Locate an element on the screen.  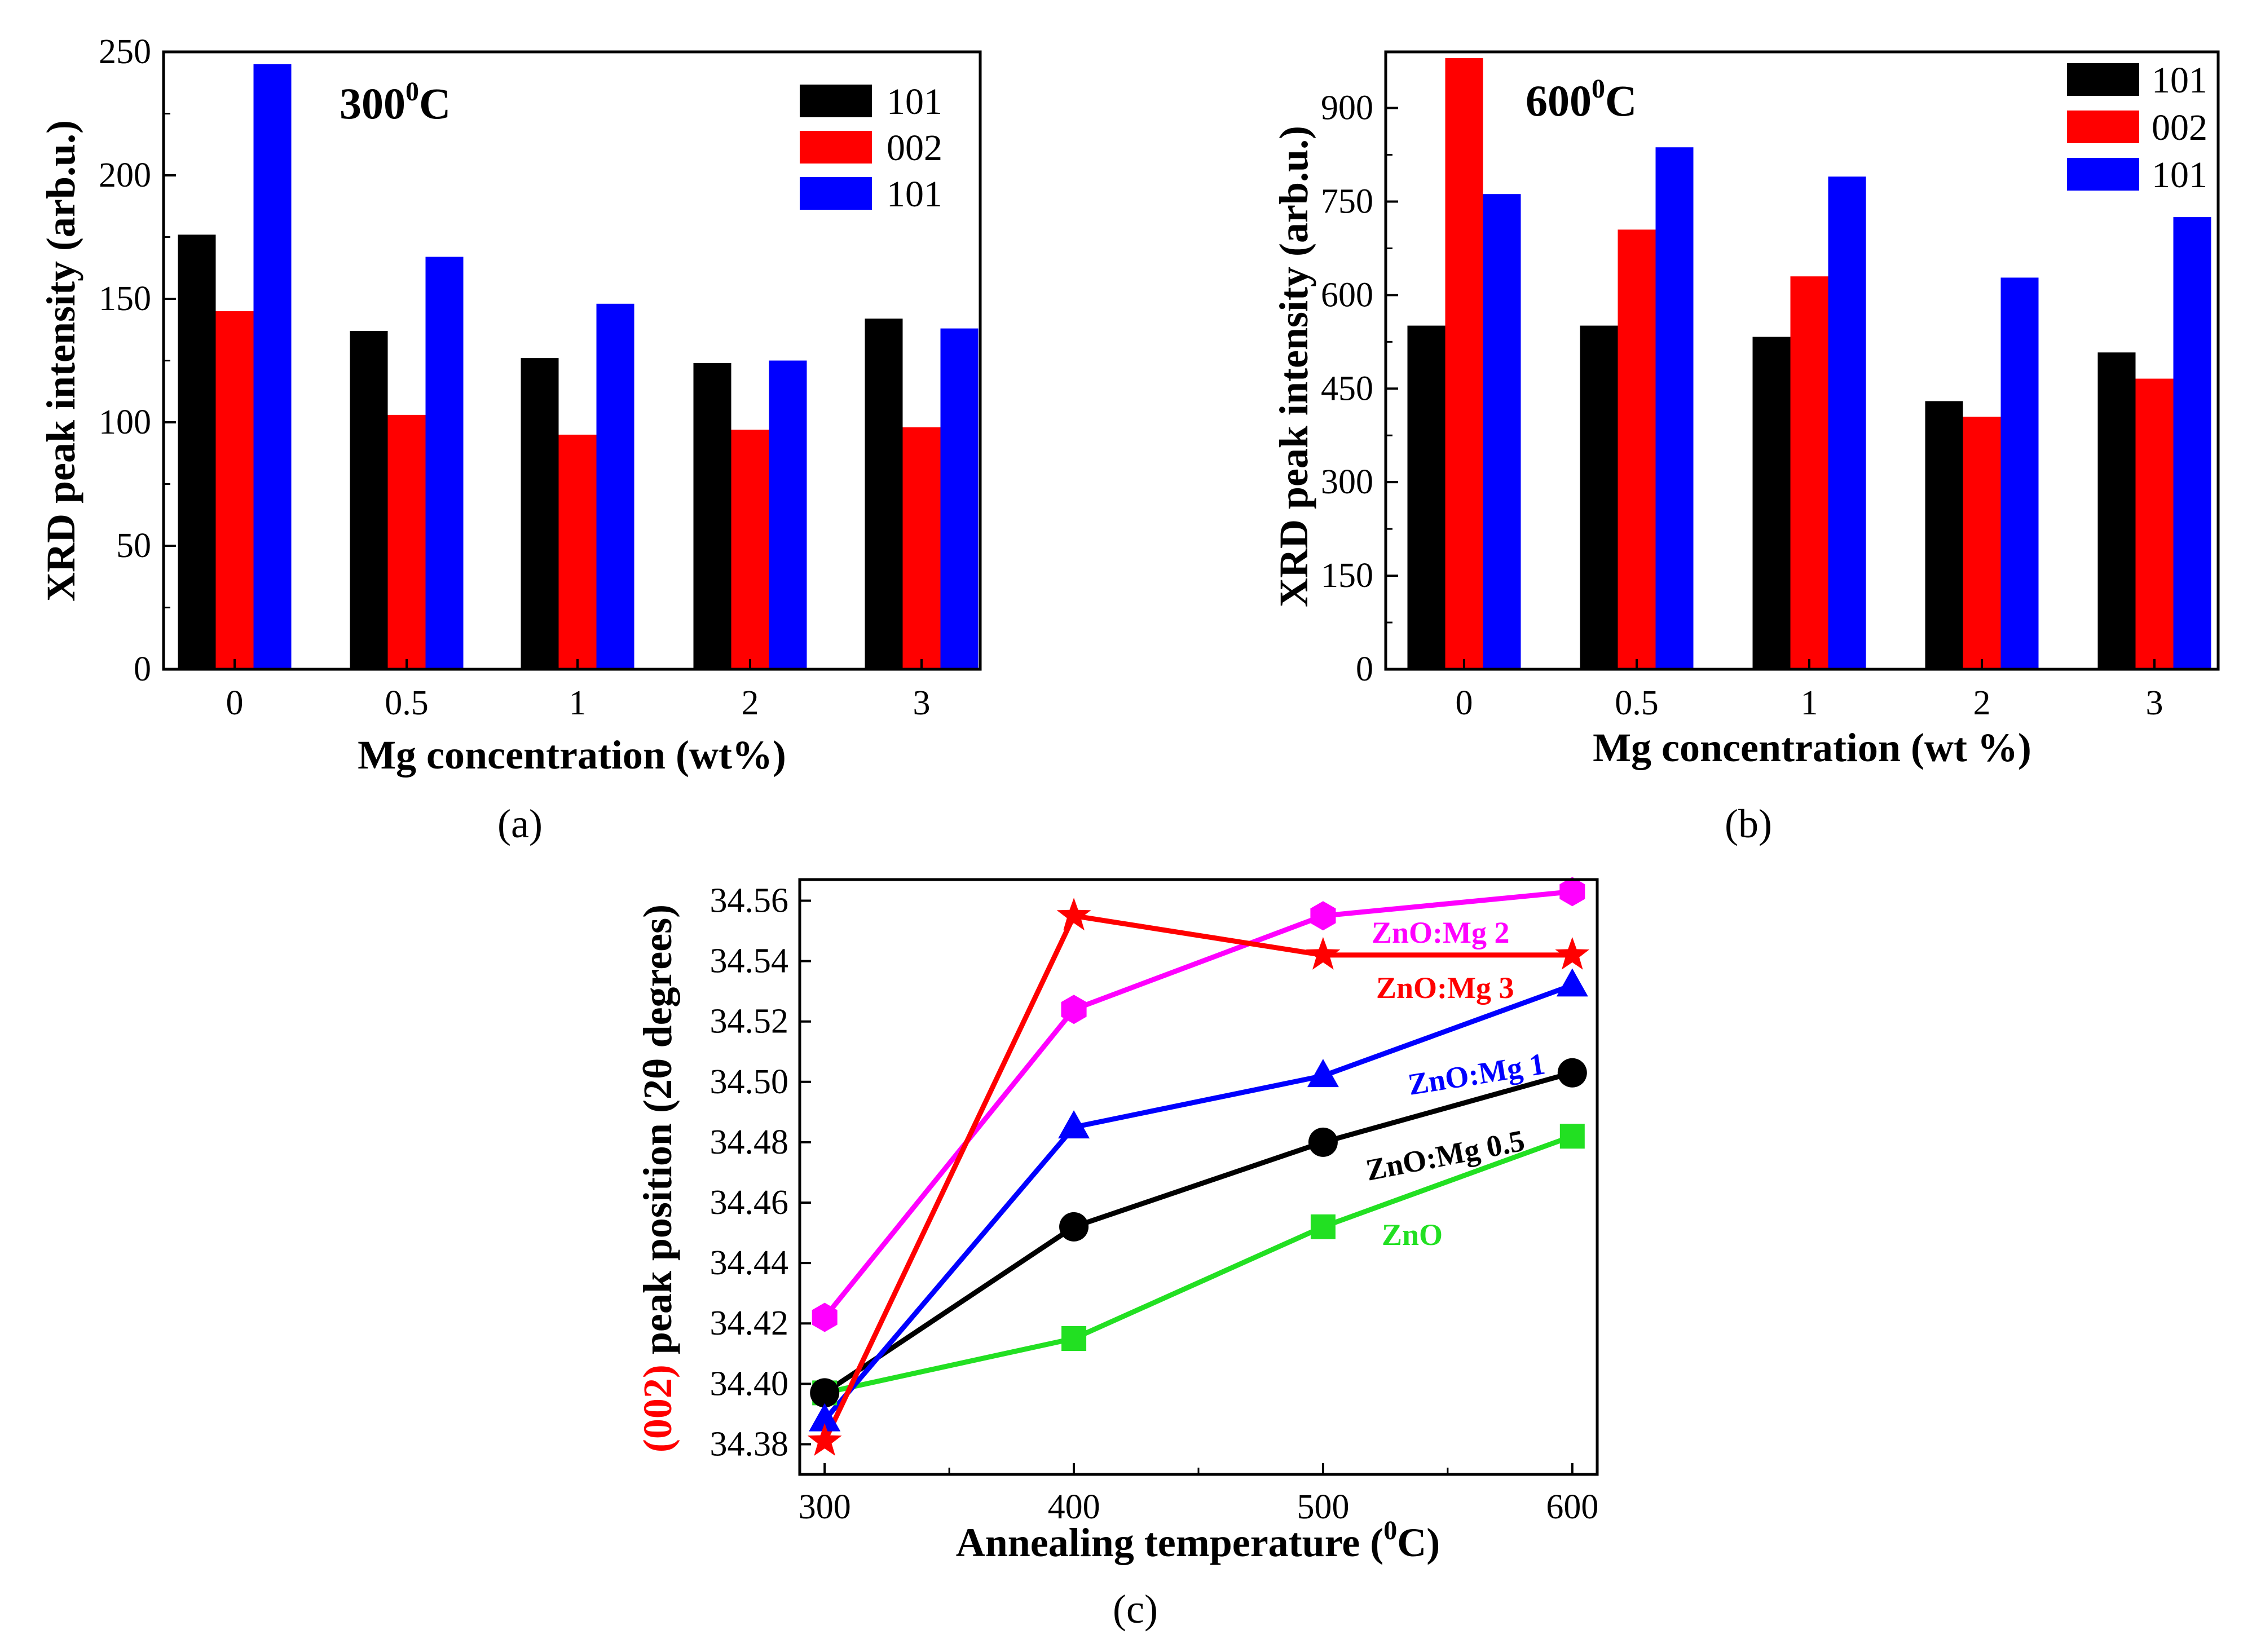
x-tick-label-c: 500 is located at coordinates (1323, 1507).